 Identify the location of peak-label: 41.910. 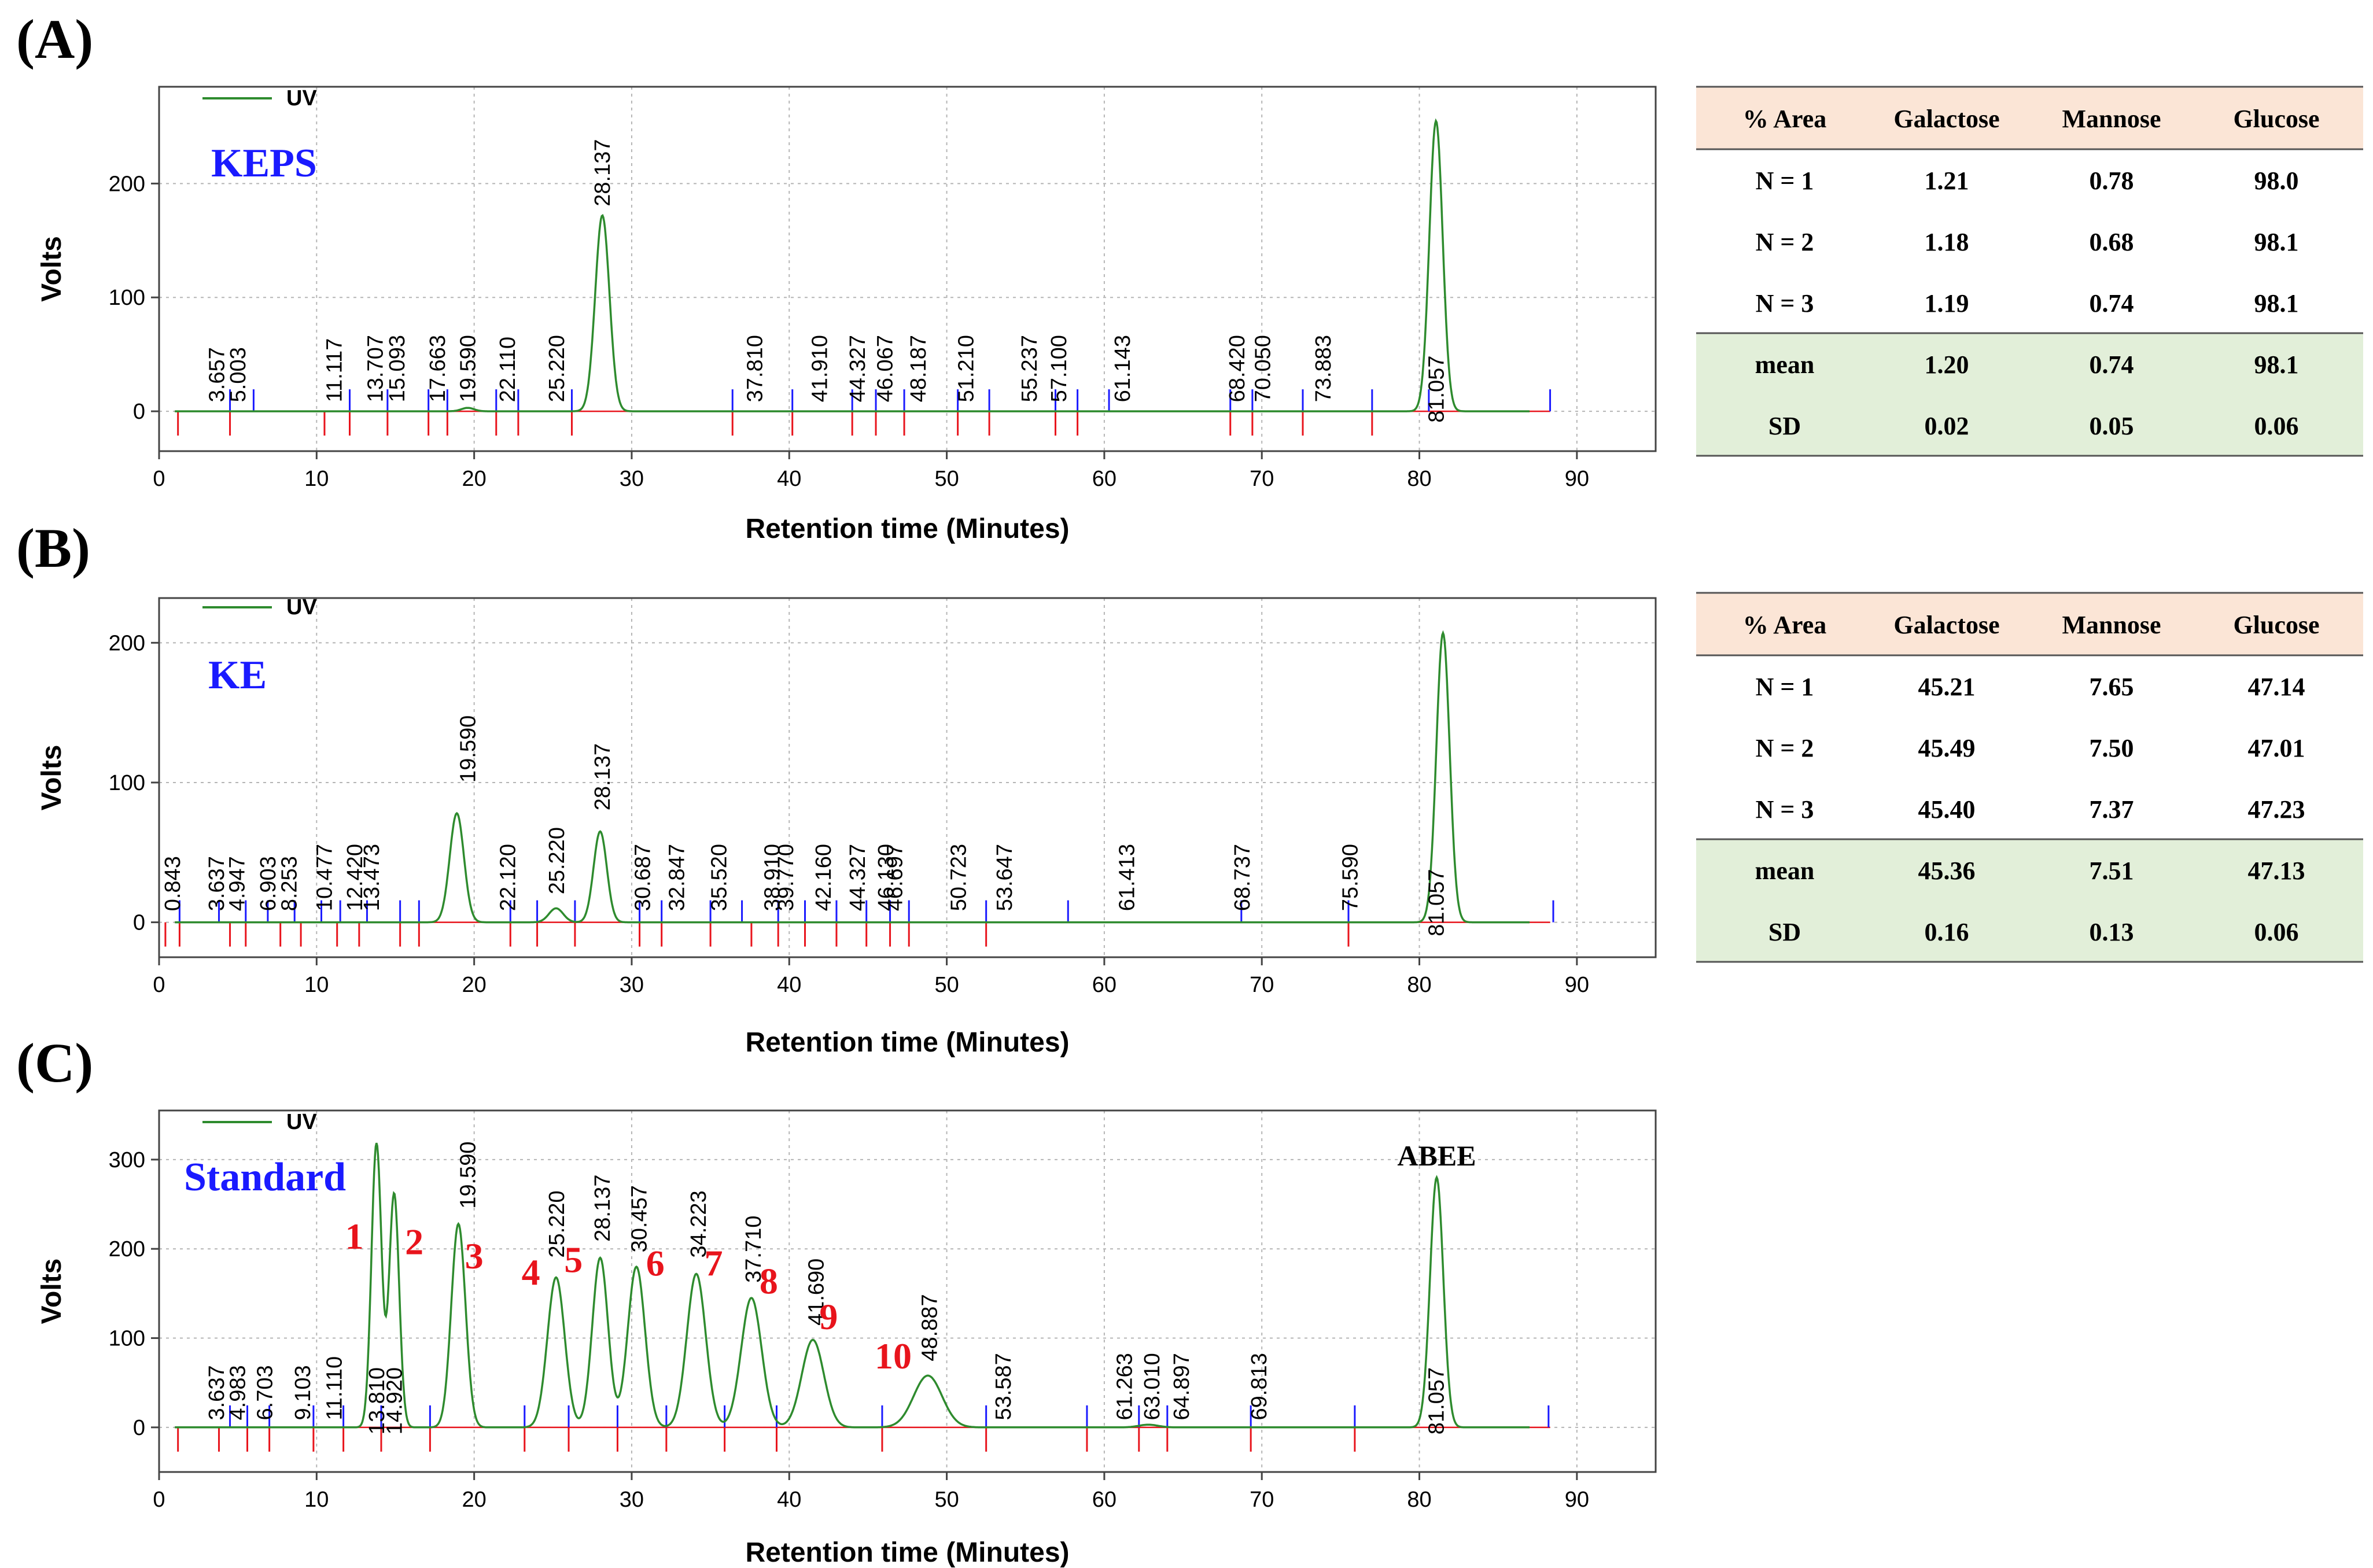
(820, 368).